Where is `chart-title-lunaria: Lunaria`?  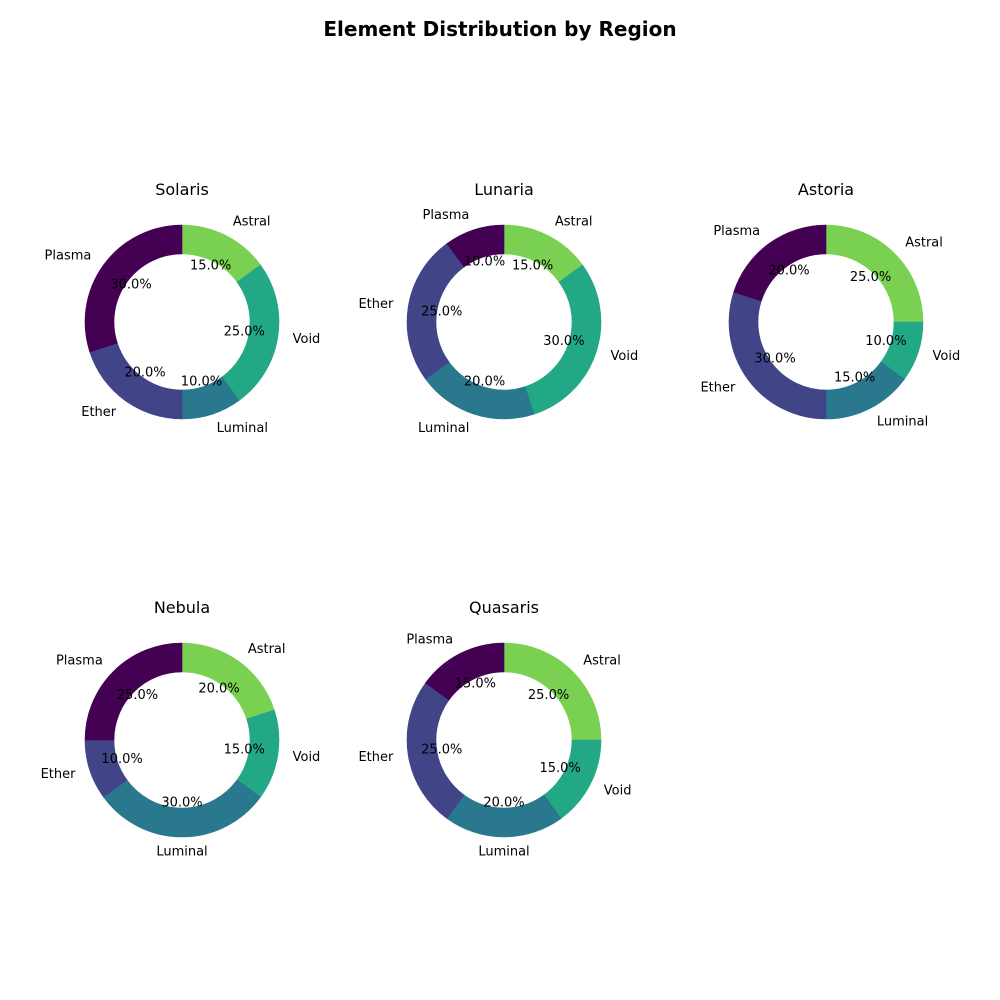 chart-title-lunaria: Lunaria is located at coordinates (504, 189).